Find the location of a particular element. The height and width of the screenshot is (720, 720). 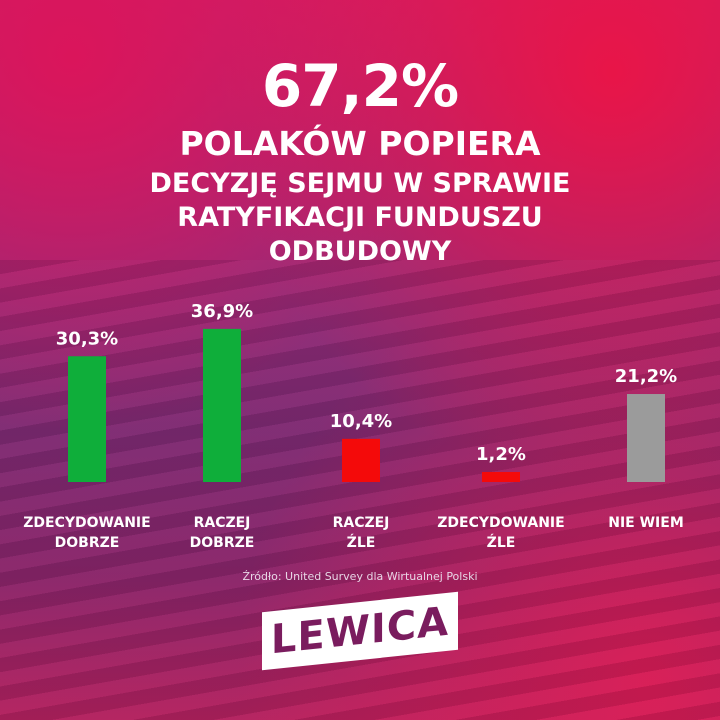

value-label: 21,2% is located at coordinates (646, 376).